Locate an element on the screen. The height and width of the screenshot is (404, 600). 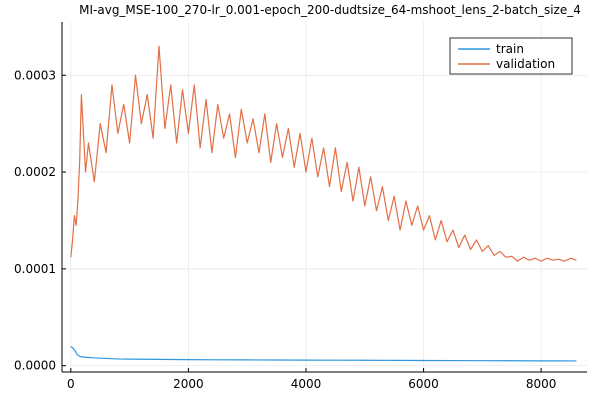
y-tick-label: 0.0002 is located at coordinates (35, 172).